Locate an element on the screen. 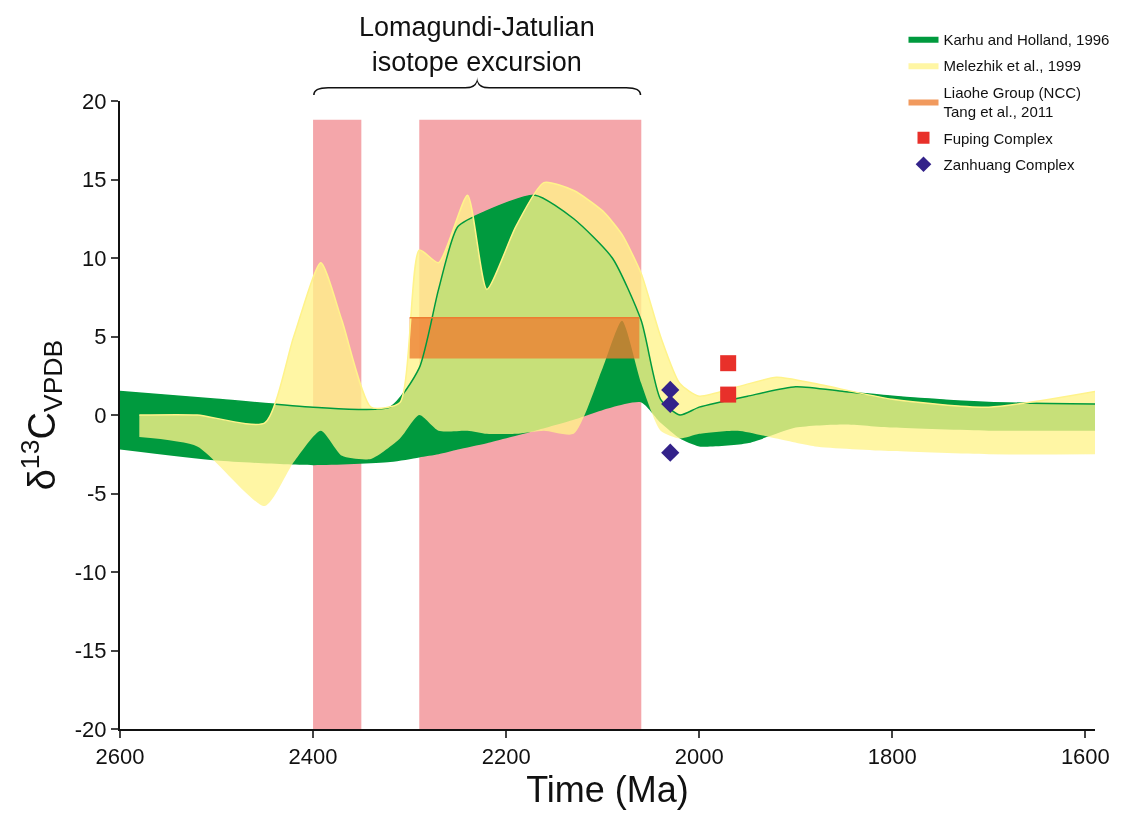 This screenshot has width=1126, height=824. x-axis-title: Time (Ma) is located at coordinates (607, 790).